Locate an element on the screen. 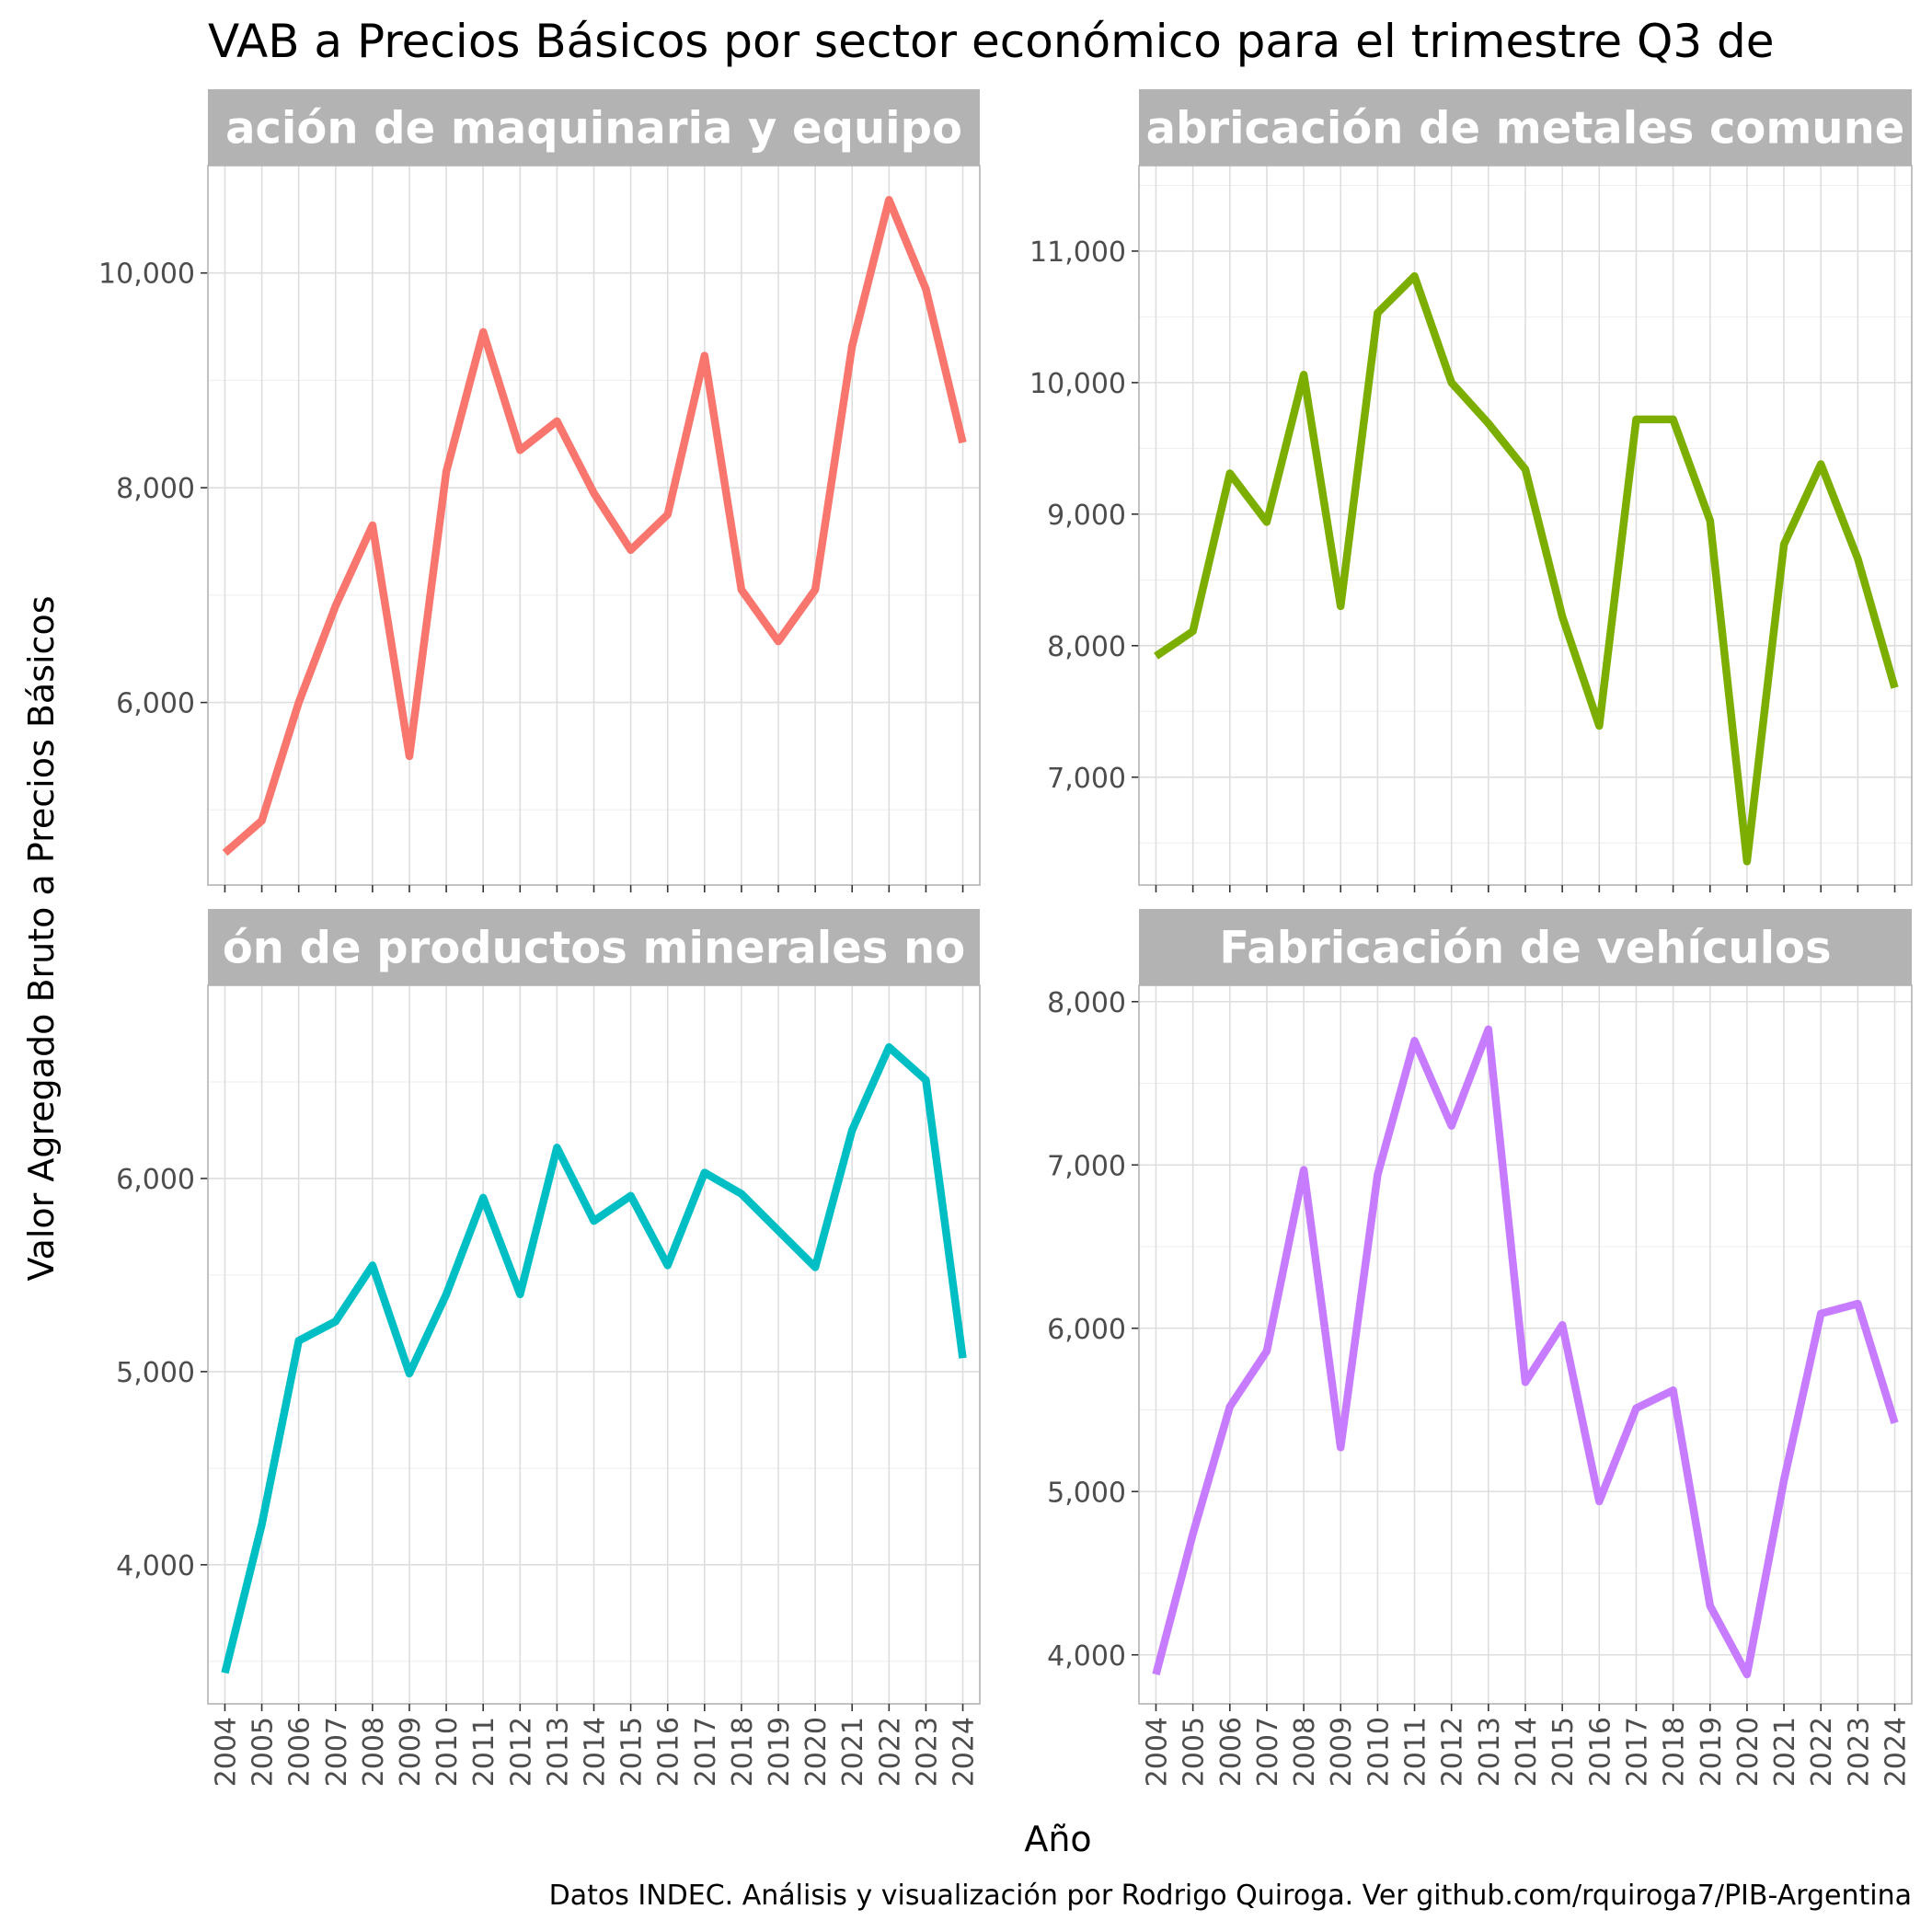  x-tick-label: 2010 is located at coordinates (447, 1752).